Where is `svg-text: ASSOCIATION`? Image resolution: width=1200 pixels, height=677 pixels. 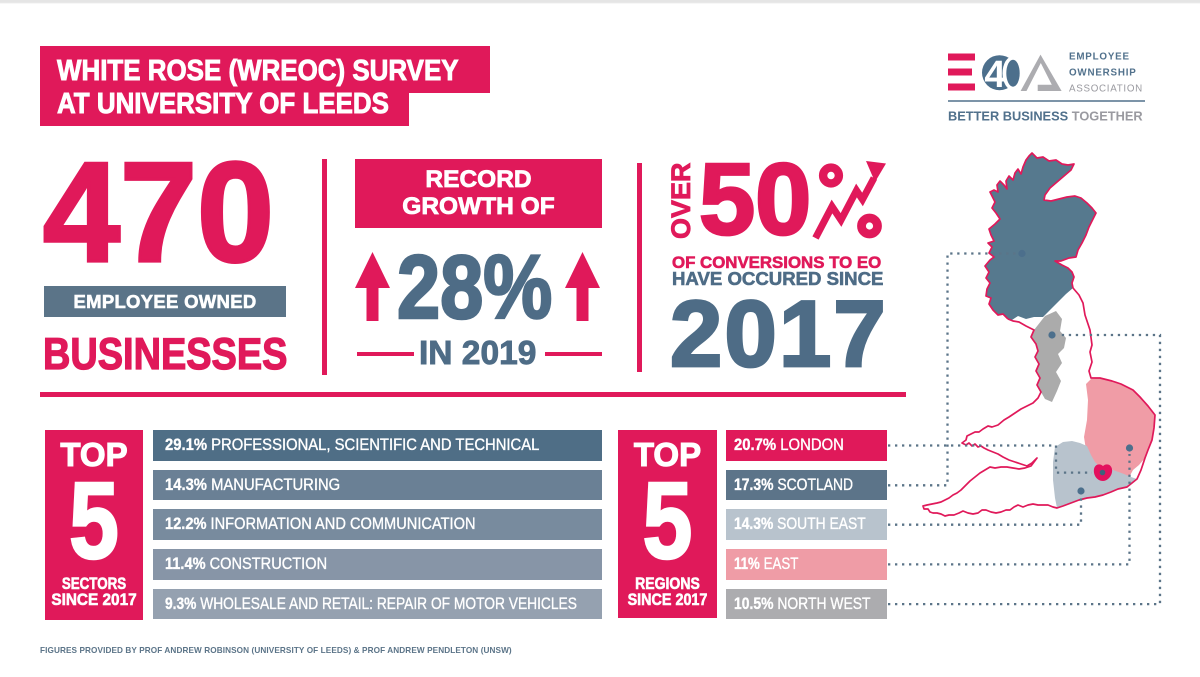 svg-text: ASSOCIATION is located at coordinates (1106, 89).